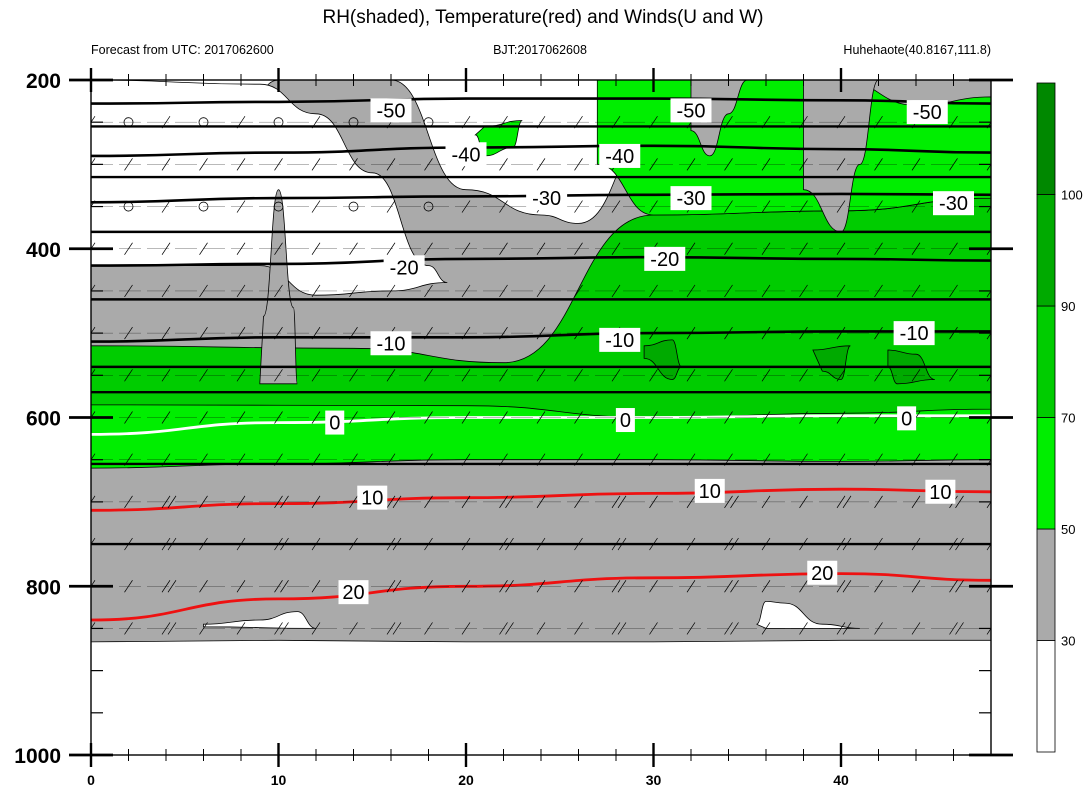 The image size is (1087, 806). What do you see at coordinates (1059, 417) in the screenshot?
I see `colorbar: 30 50 70 90 100` at bounding box center [1059, 417].